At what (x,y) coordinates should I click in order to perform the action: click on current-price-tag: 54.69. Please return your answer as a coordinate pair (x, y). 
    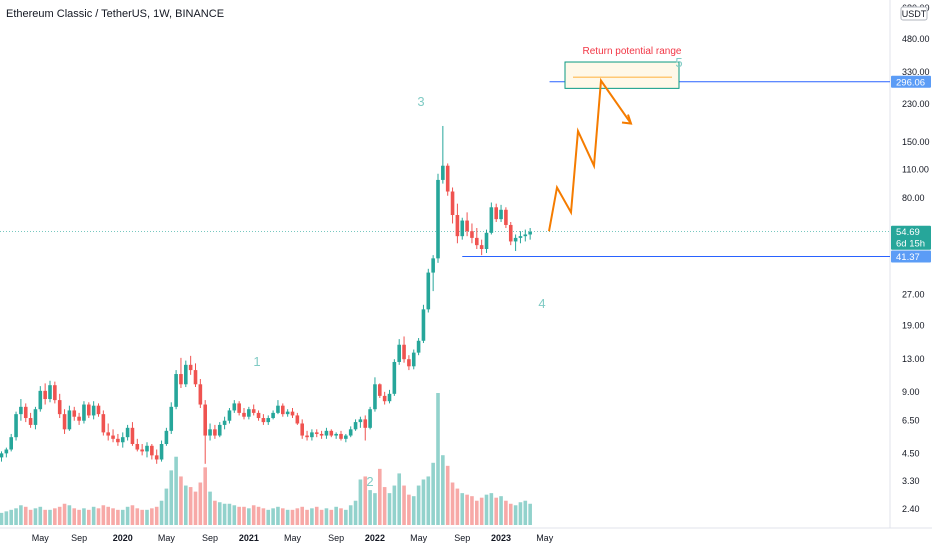
    Looking at the image, I should click on (908, 232).